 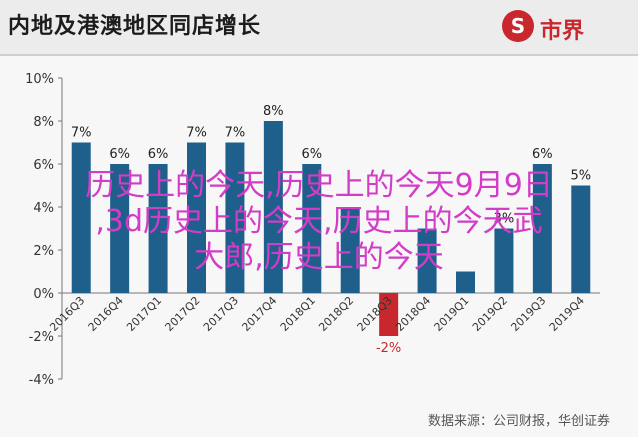 What do you see at coordinates (319, 55) in the screenshot?
I see `header-divider` at bounding box center [319, 55].